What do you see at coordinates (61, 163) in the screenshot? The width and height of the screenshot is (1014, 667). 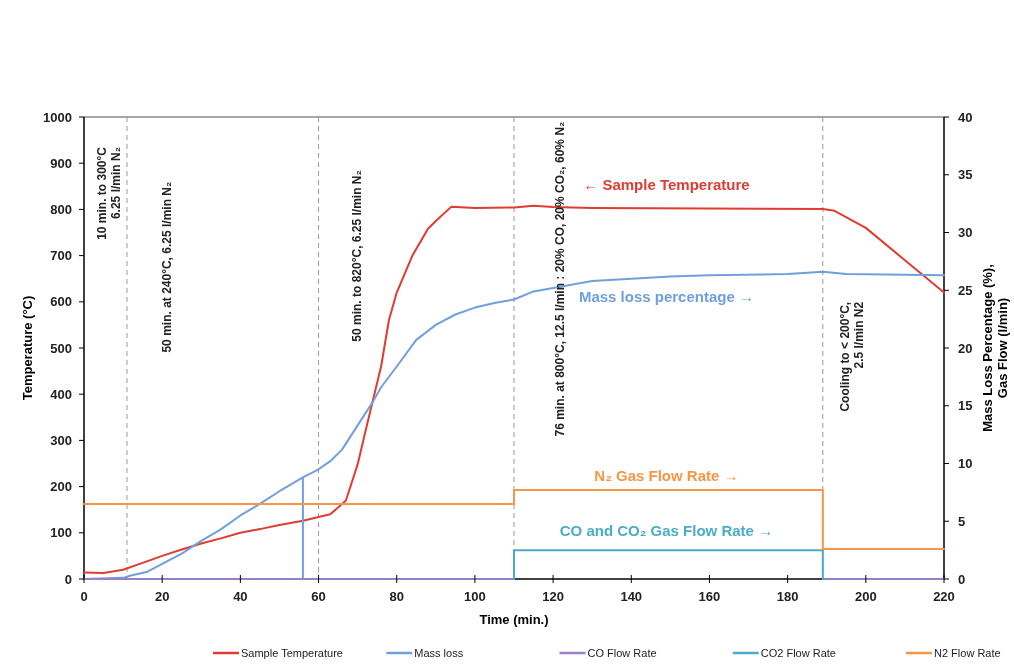 I see `y-tick-label: 900` at bounding box center [61, 163].